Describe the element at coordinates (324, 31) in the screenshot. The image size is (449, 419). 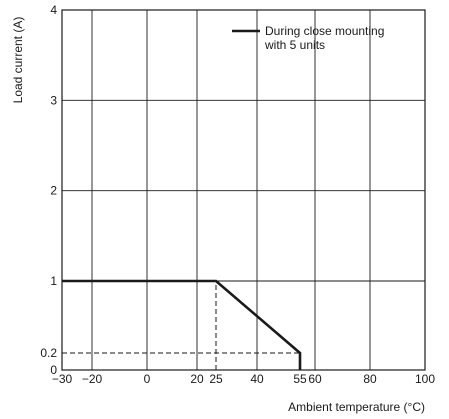
I see `legend-label: During close mounting` at that location.